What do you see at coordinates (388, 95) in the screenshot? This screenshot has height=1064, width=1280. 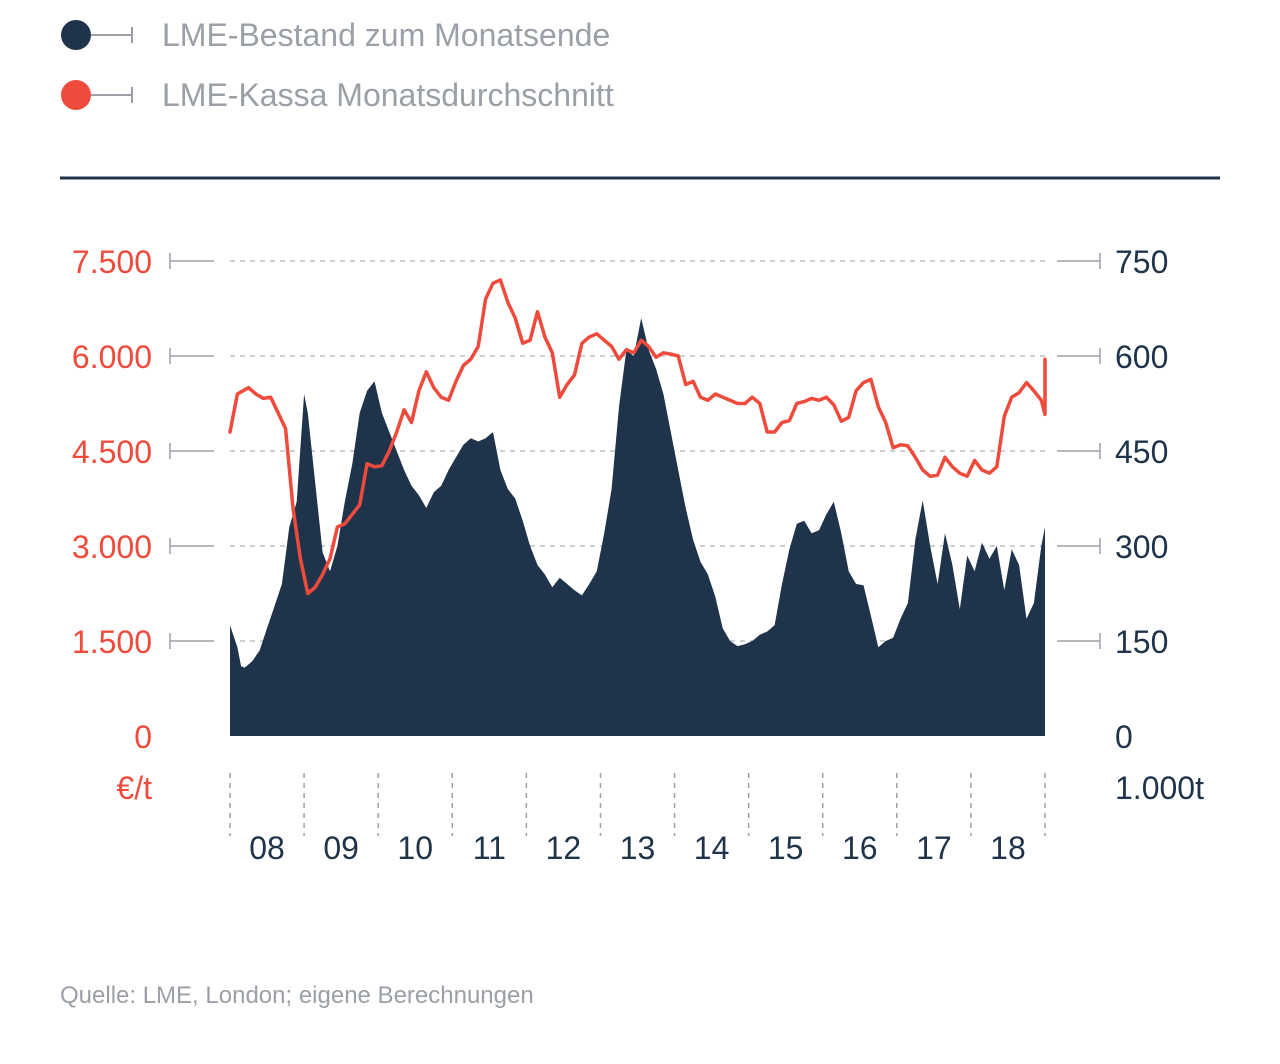 I see `legend-label-price: LME-Kassa Monatsdurchschnitt` at bounding box center [388, 95].